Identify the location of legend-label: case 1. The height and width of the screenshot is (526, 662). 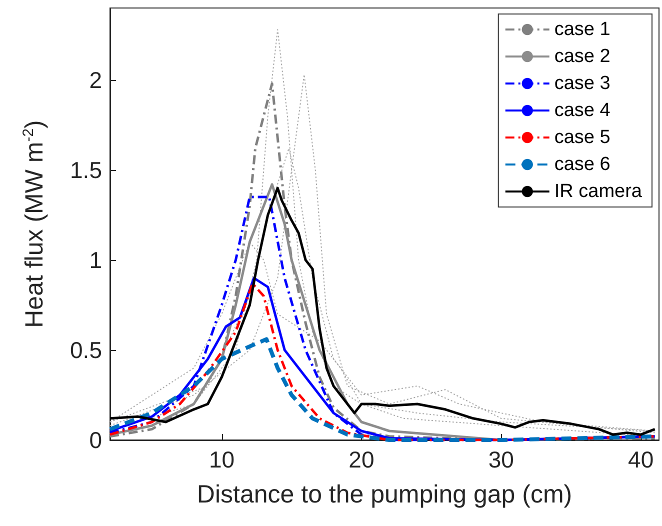
(582, 29).